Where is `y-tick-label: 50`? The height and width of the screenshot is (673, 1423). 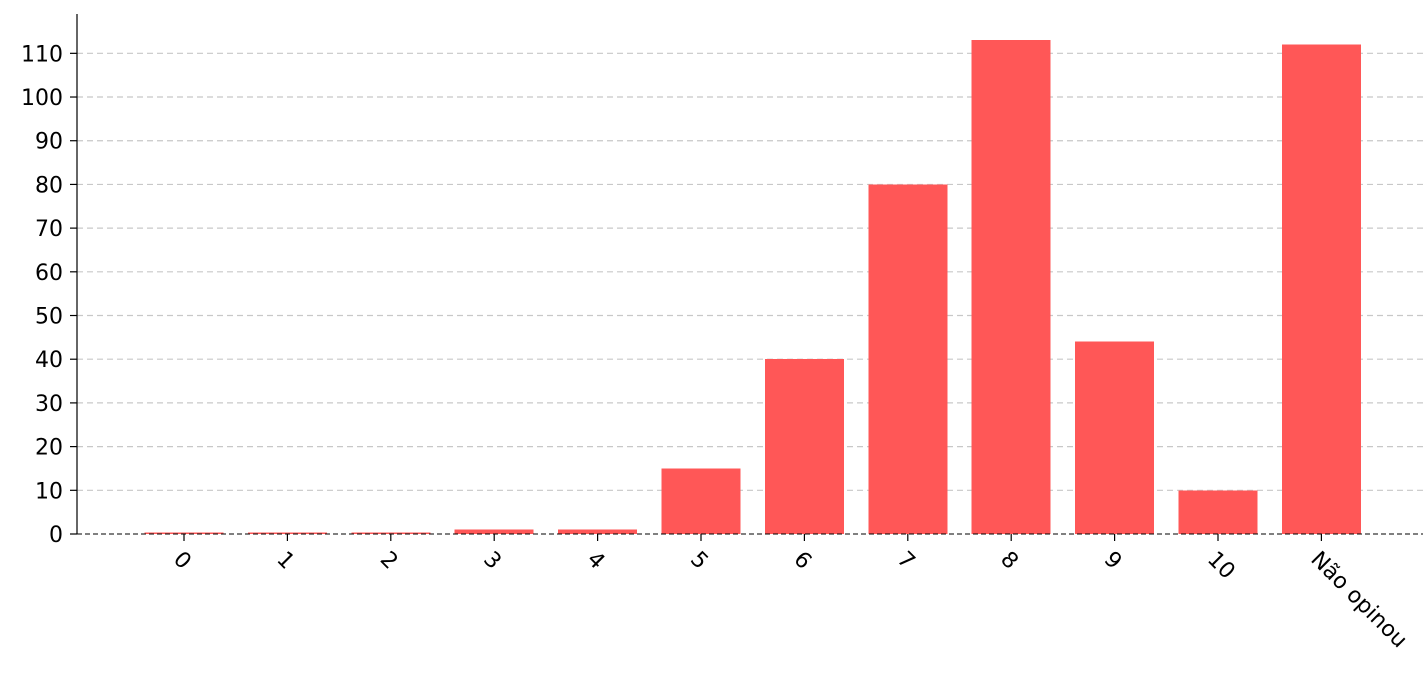 y-tick-label: 50 is located at coordinates (49, 317).